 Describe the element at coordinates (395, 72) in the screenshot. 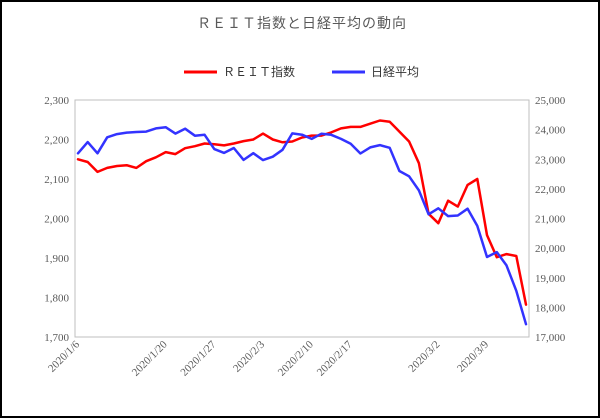

I see `legend-label-nikkei: 日経平均` at that location.